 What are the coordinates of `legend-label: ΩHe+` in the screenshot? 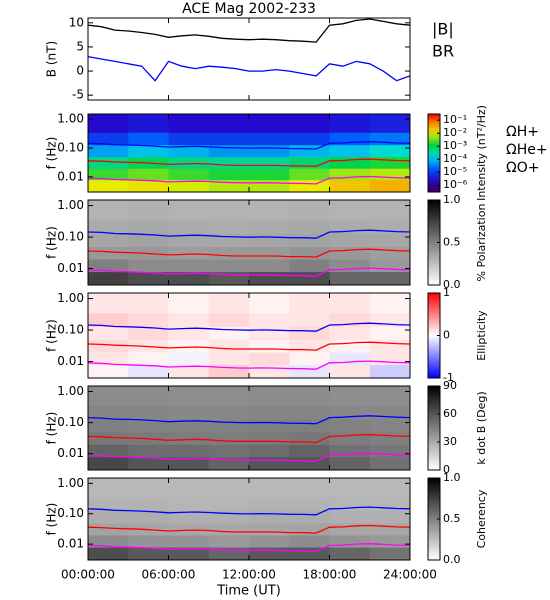 It's located at (527, 150).